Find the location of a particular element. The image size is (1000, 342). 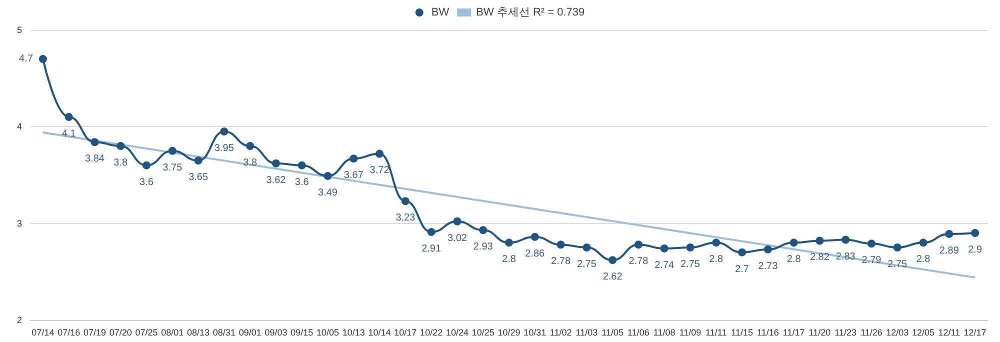

data-label: 2.62 is located at coordinates (612, 277).